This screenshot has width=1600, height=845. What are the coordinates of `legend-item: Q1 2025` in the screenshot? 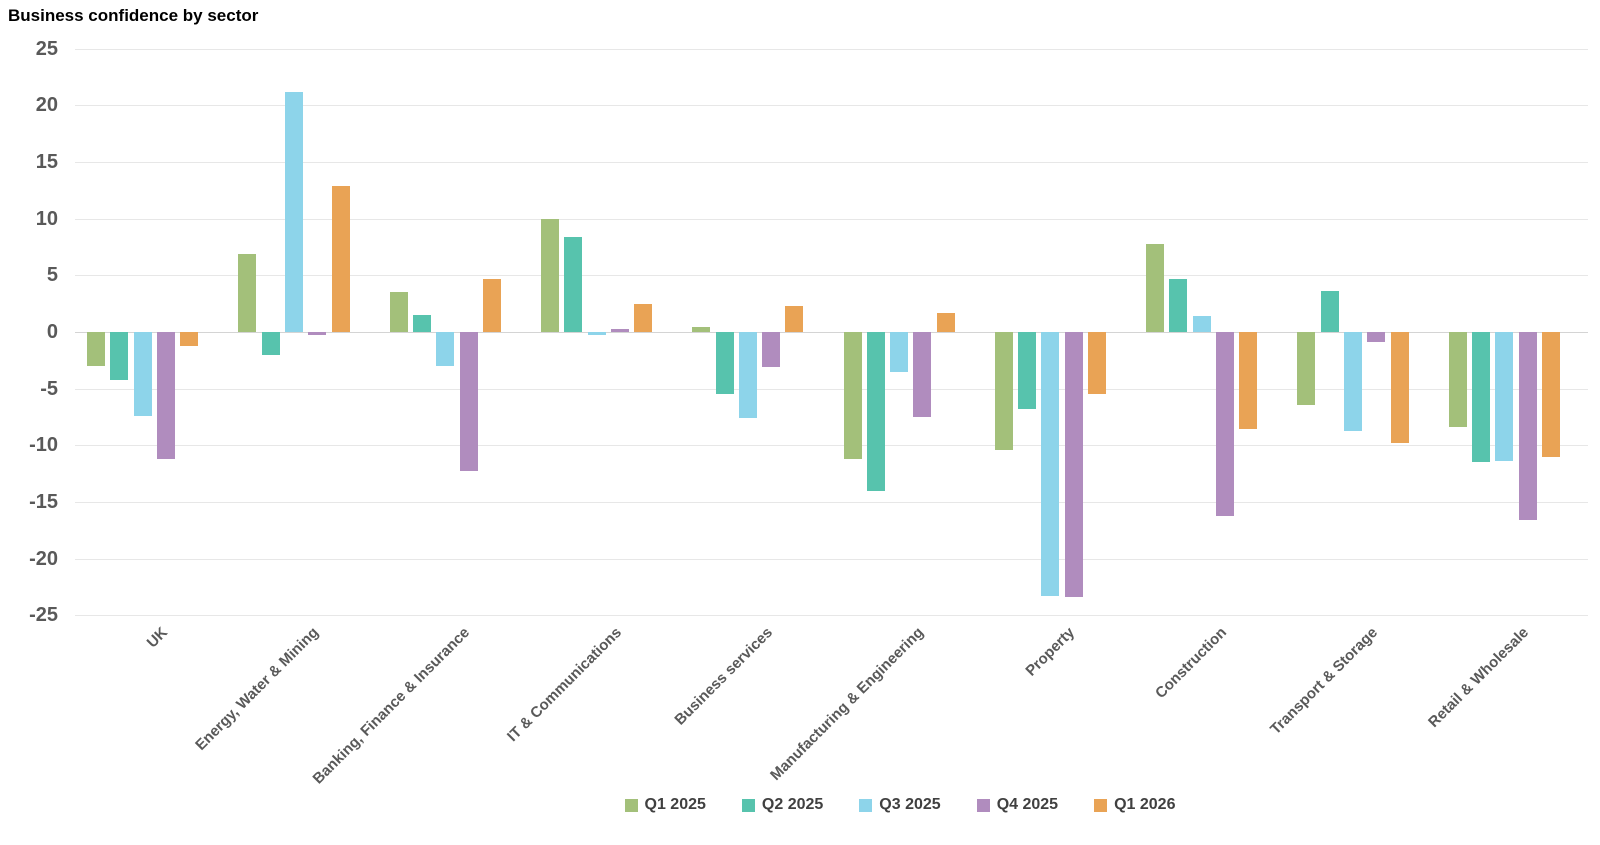 It's located at (665, 805).